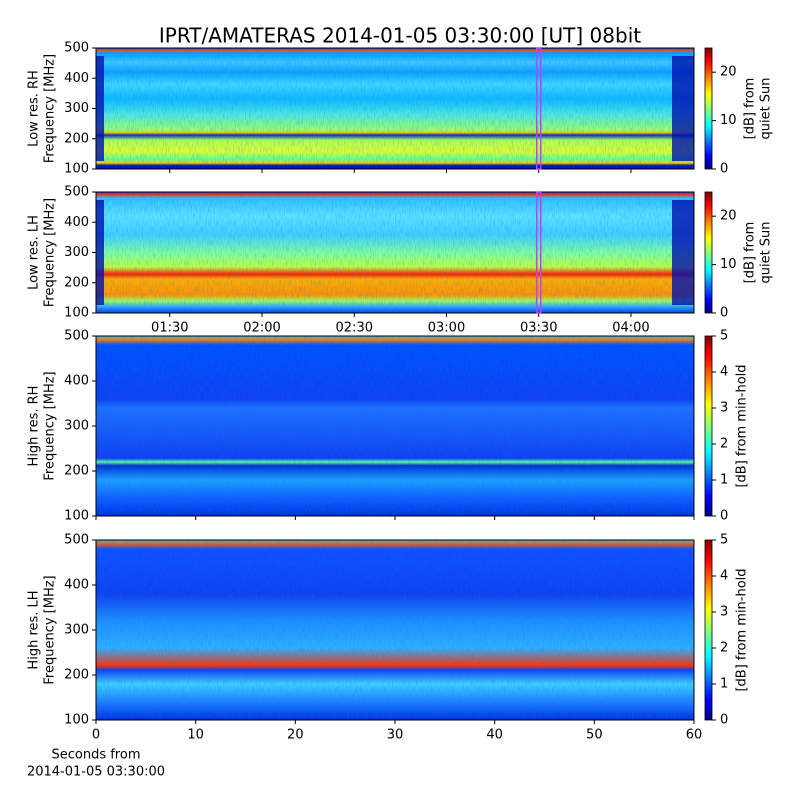 Image resolution: width=800 pixels, height=800 pixels. What do you see at coordinates (694, 735) in the screenshot?
I see `x-tick-label: 60` at bounding box center [694, 735].